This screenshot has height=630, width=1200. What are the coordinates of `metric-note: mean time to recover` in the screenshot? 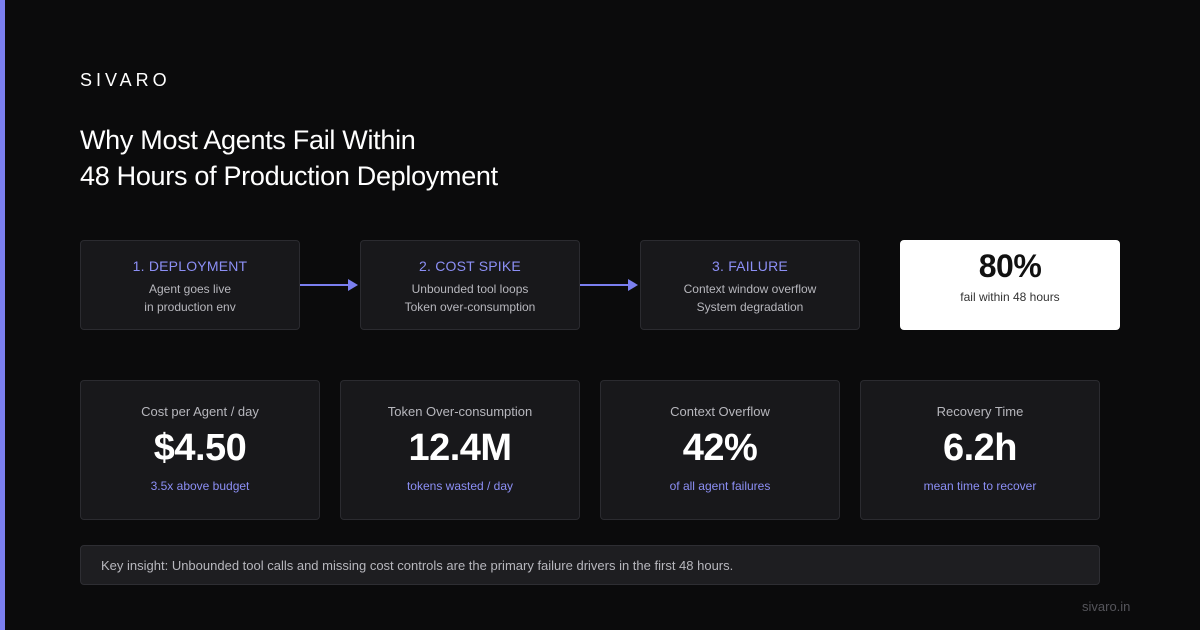 It's located at (980, 486).